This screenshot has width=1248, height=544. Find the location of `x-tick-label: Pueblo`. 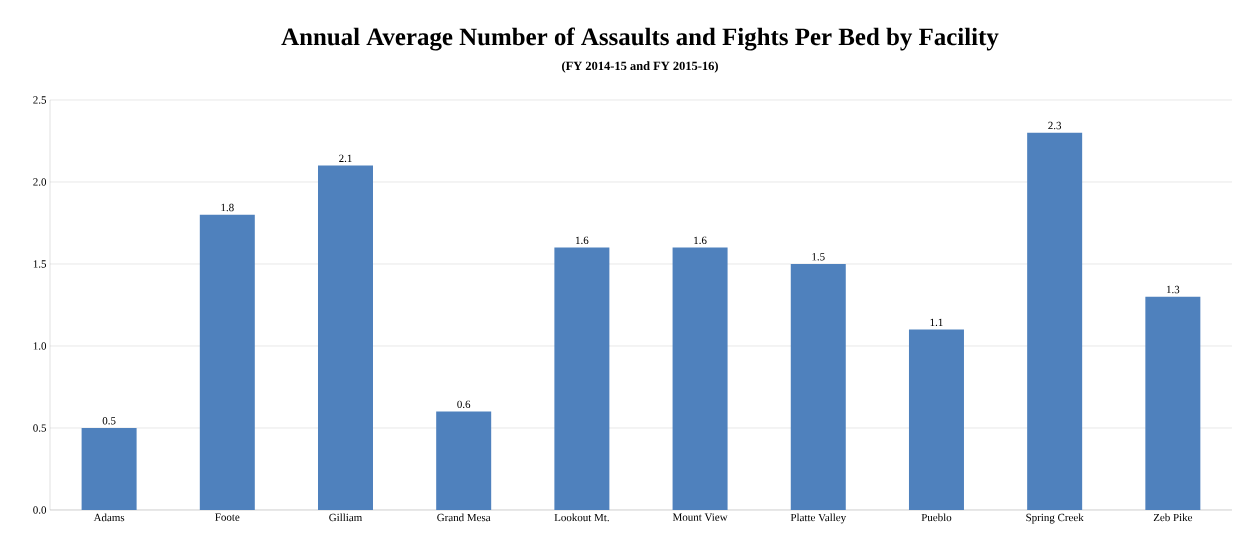

x-tick-label: Pueblo is located at coordinates (936, 517).